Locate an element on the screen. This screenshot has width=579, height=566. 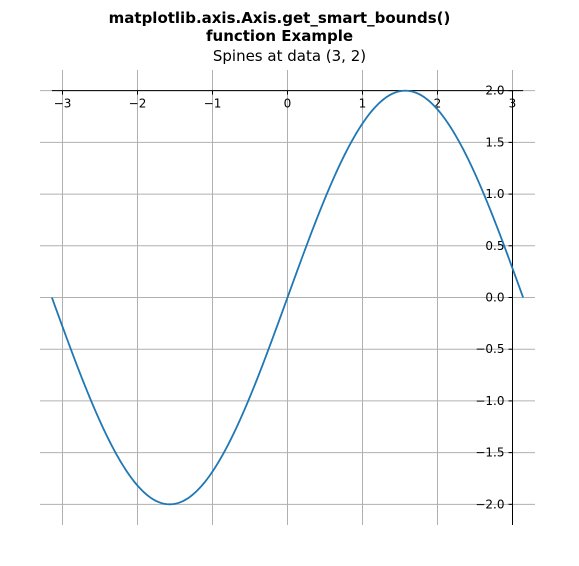
chart-subtitle: Spines at data (3, 2) is located at coordinates (289, 56).